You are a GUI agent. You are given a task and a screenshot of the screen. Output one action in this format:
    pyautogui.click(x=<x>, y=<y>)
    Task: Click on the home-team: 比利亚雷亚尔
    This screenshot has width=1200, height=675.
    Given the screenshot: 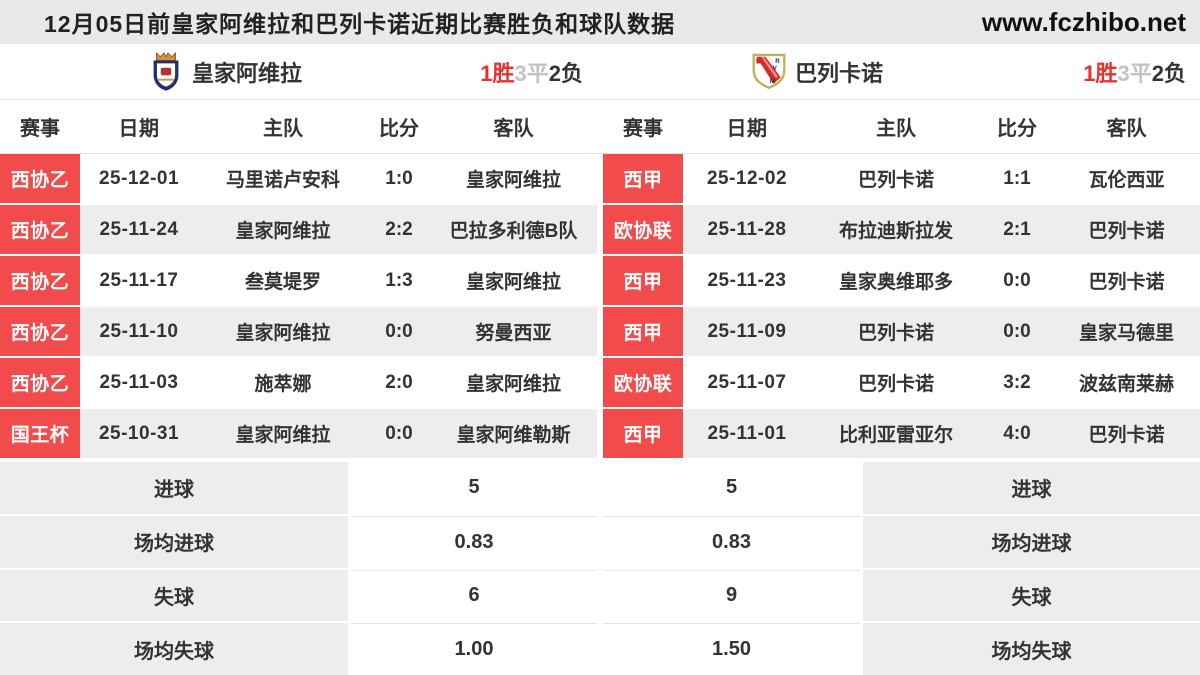 What is the action you would take?
    pyautogui.click(x=896, y=433)
    